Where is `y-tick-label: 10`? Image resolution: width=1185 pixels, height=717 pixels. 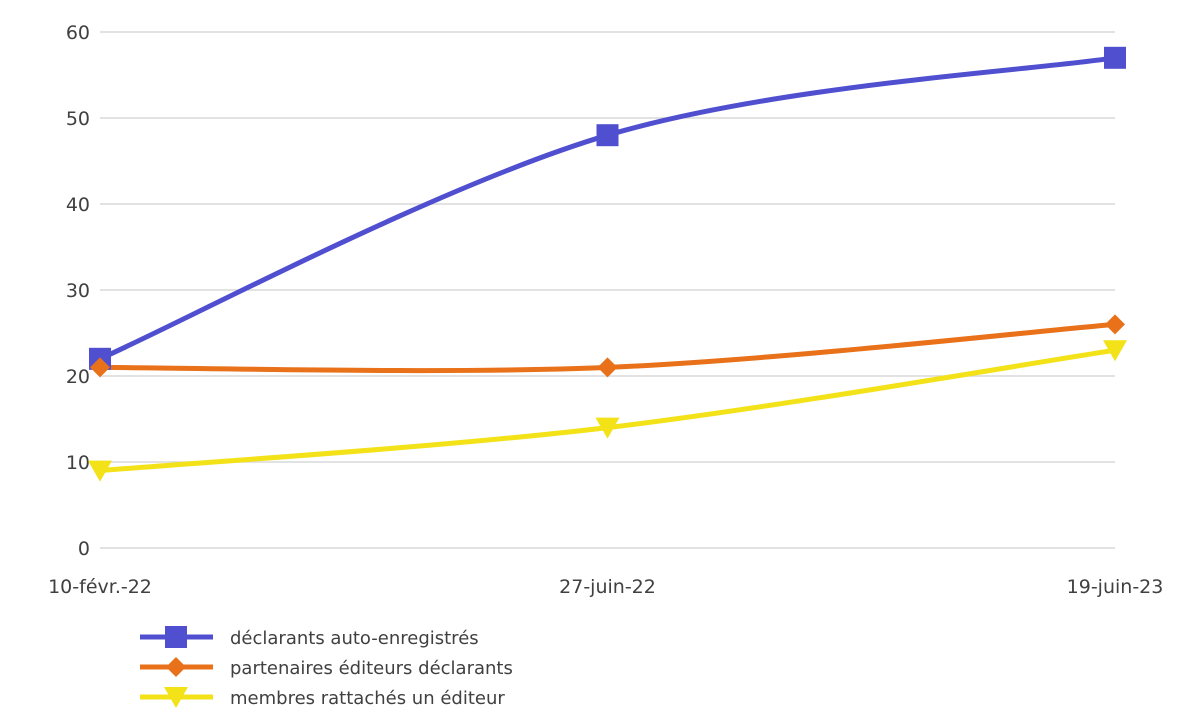
y-tick-label: 10 is located at coordinates (78, 463).